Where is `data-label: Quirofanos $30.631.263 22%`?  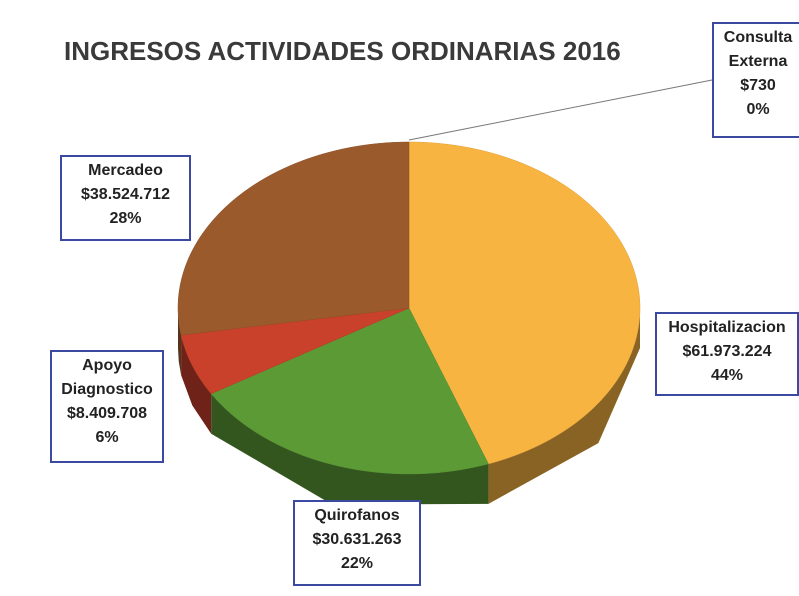 data-label: Quirofanos $30.631.263 22% is located at coordinates (357, 543).